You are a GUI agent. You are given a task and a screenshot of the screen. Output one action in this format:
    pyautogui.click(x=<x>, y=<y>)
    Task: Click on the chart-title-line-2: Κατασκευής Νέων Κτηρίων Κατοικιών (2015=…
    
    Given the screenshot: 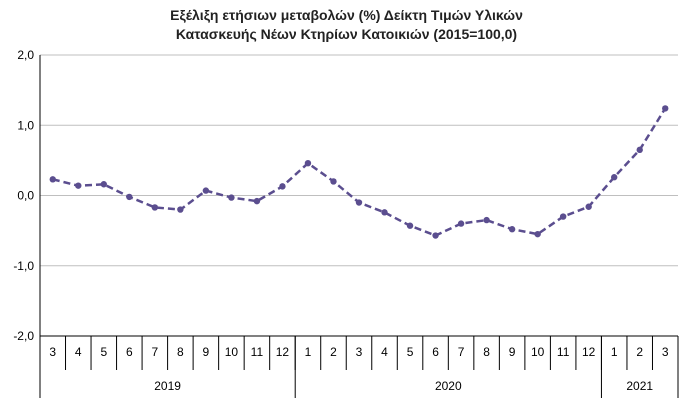 What is the action you would take?
    pyautogui.click(x=346, y=34)
    